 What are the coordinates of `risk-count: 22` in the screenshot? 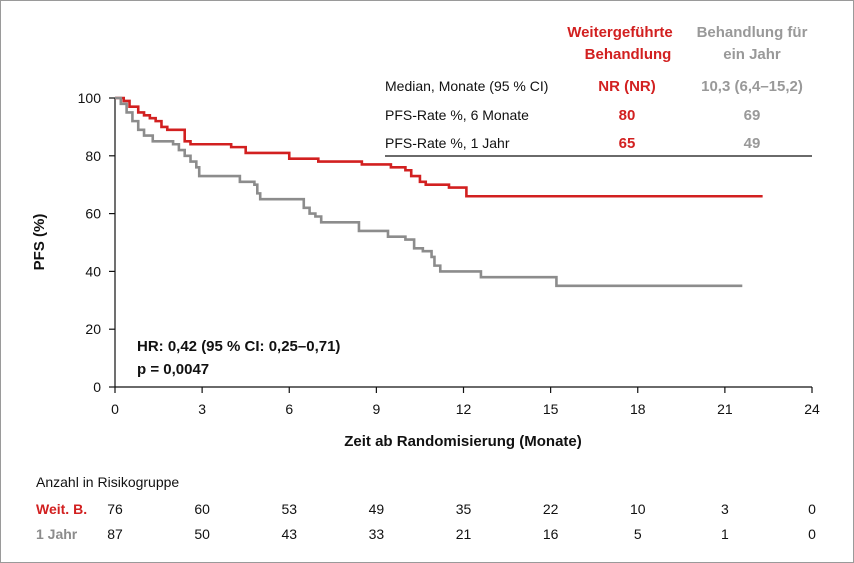 It's located at (551, 509).